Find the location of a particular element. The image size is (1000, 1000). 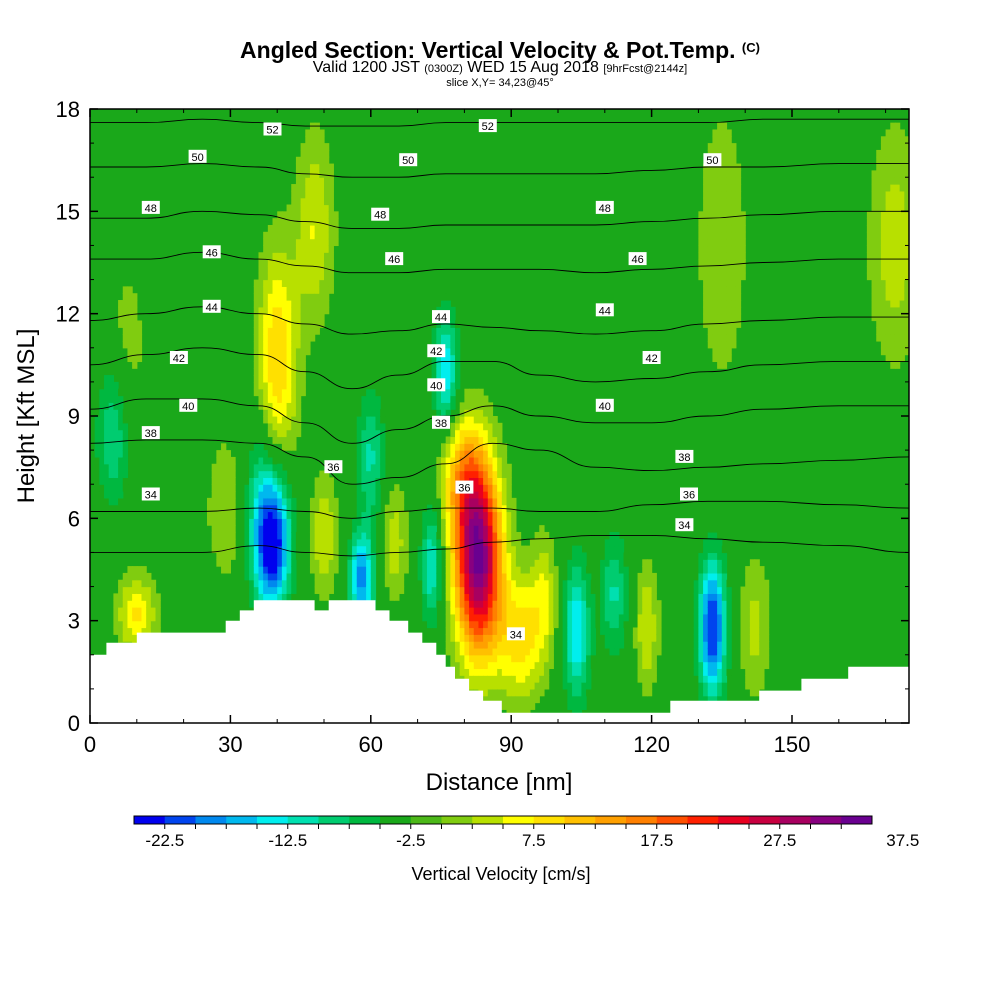

x-tick-label: 0 is located at coordinates (90, 744).